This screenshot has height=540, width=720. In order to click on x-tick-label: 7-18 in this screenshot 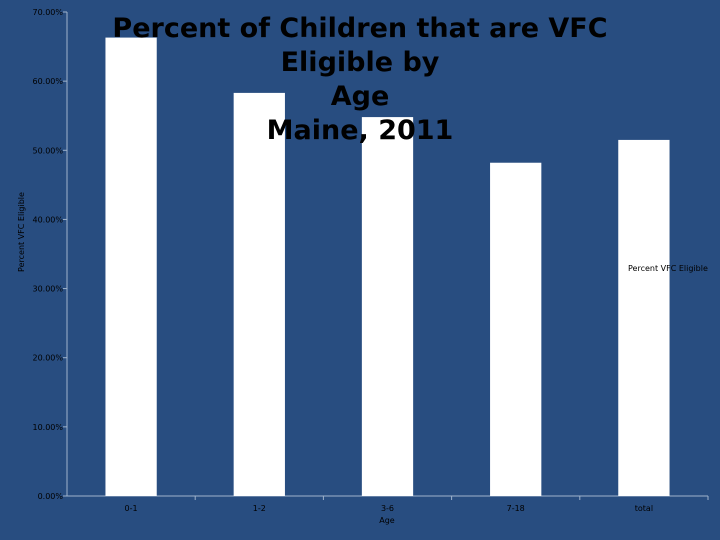, I will do `click(516, 508)`.